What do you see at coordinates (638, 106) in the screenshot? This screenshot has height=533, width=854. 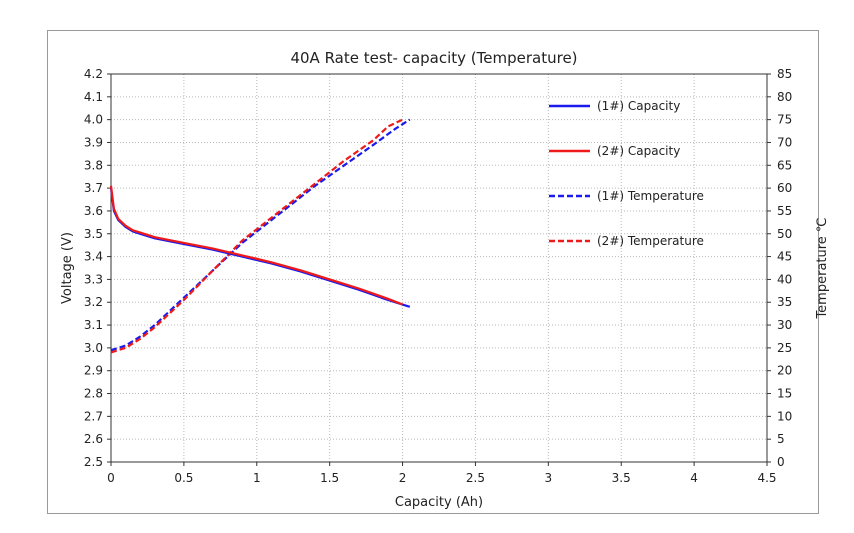 I see `legend-label: (1#) Capacity` at bounding box center [638, 106].